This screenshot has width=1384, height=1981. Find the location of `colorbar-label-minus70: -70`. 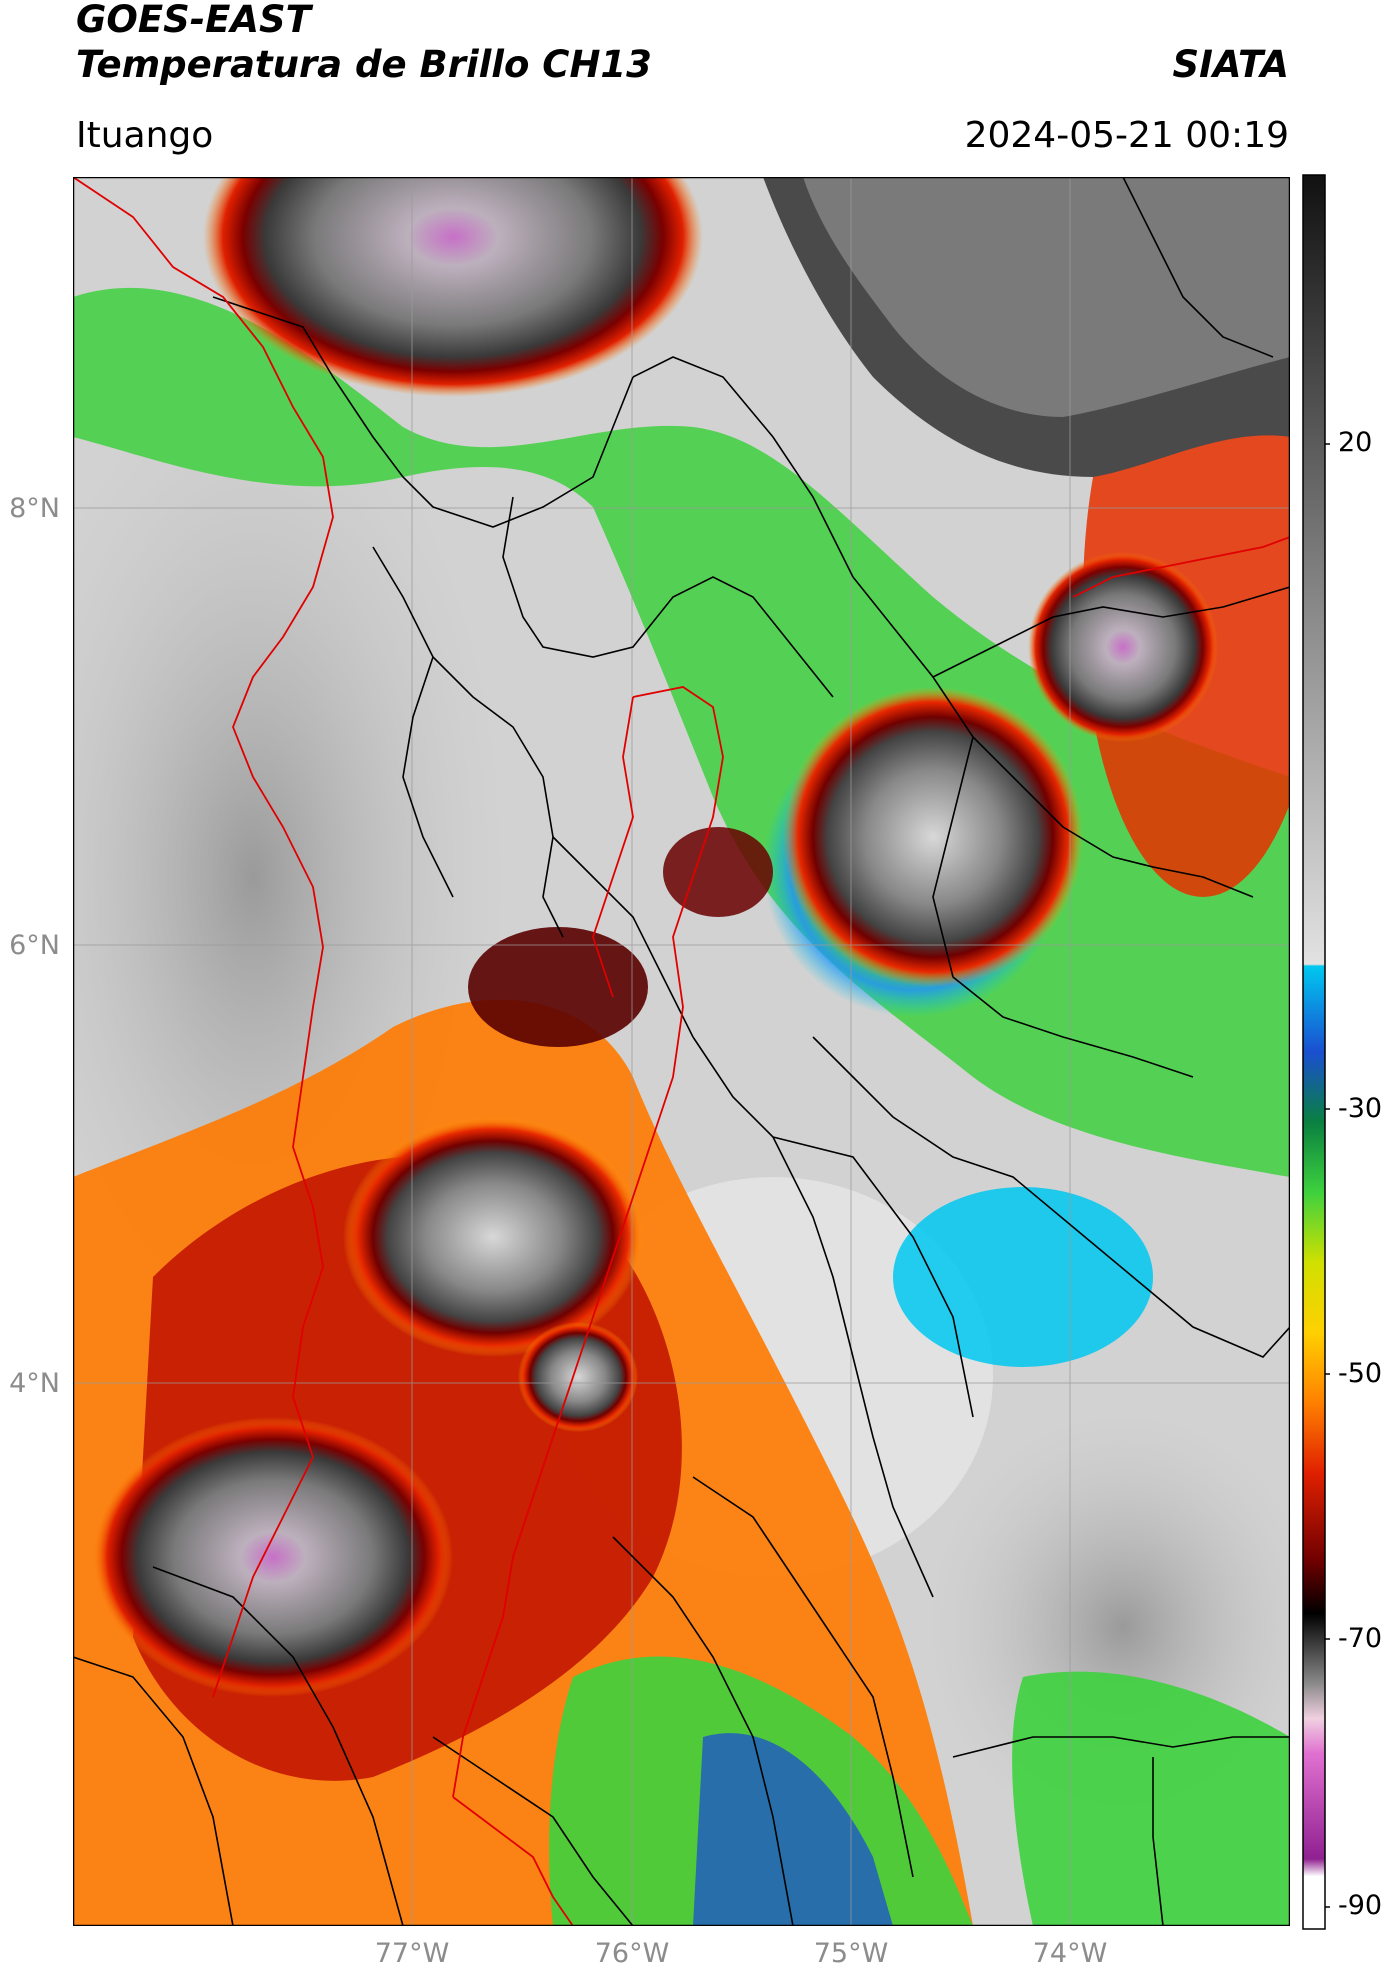

colorbar-label-minus70: -70 is located at coordinates (1360, 1638).